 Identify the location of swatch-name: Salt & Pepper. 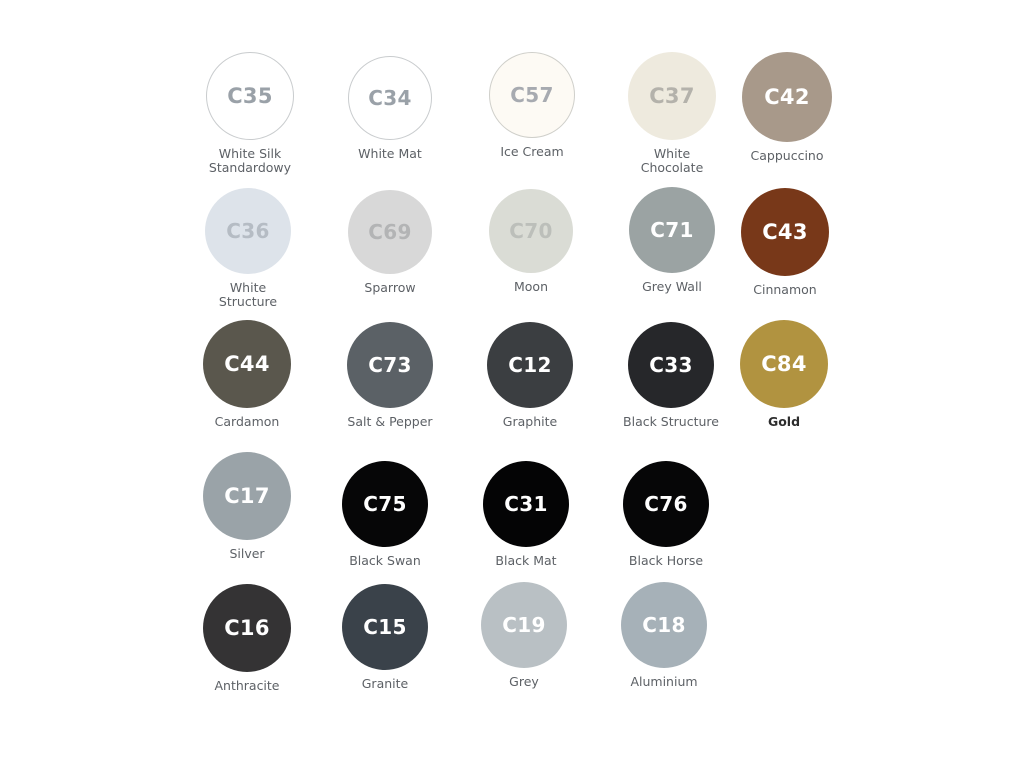
(390, 421).